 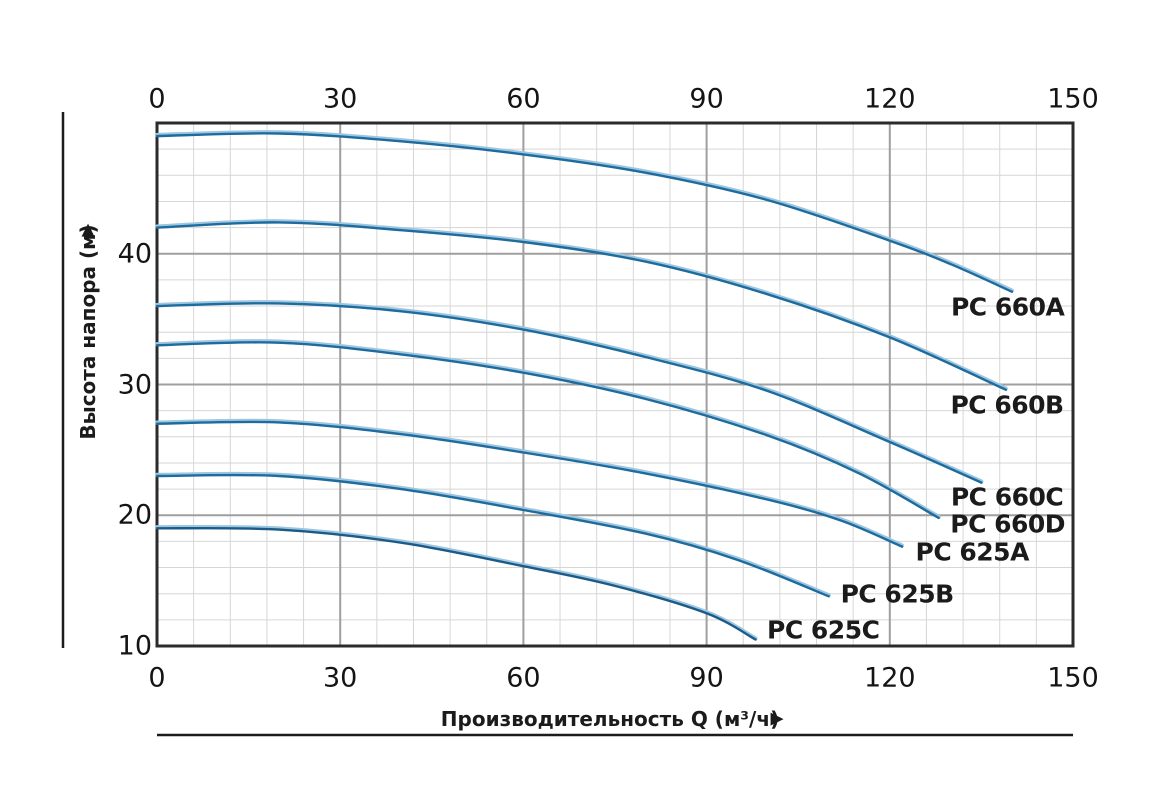 What do you see at coordinates (890, 99) in the screenshot?
I see `x-axis-tick-top-120: 120` at bounding box center [890, 99].